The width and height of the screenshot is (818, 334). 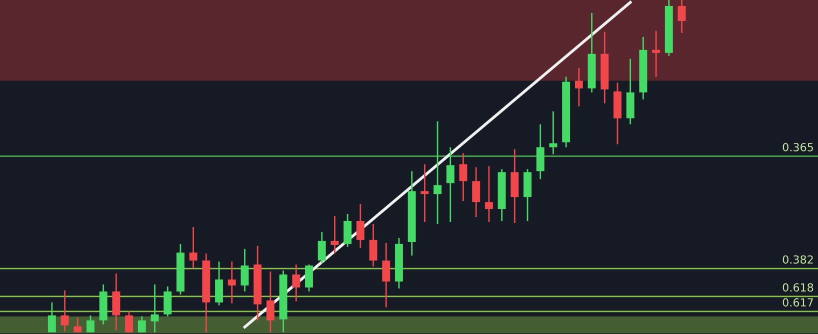 I want to click on annotation: 0.617, so click(x=797, y=302).